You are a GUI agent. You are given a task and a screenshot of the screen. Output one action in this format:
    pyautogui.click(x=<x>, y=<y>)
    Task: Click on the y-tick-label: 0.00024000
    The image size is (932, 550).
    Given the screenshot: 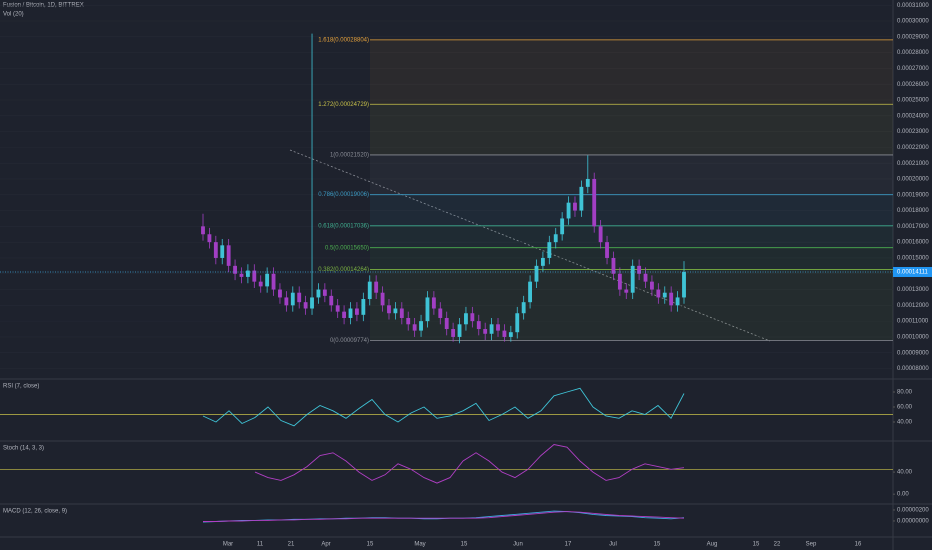 What is the action you would take?
    pyautogui.click(x=913, y=116)
    